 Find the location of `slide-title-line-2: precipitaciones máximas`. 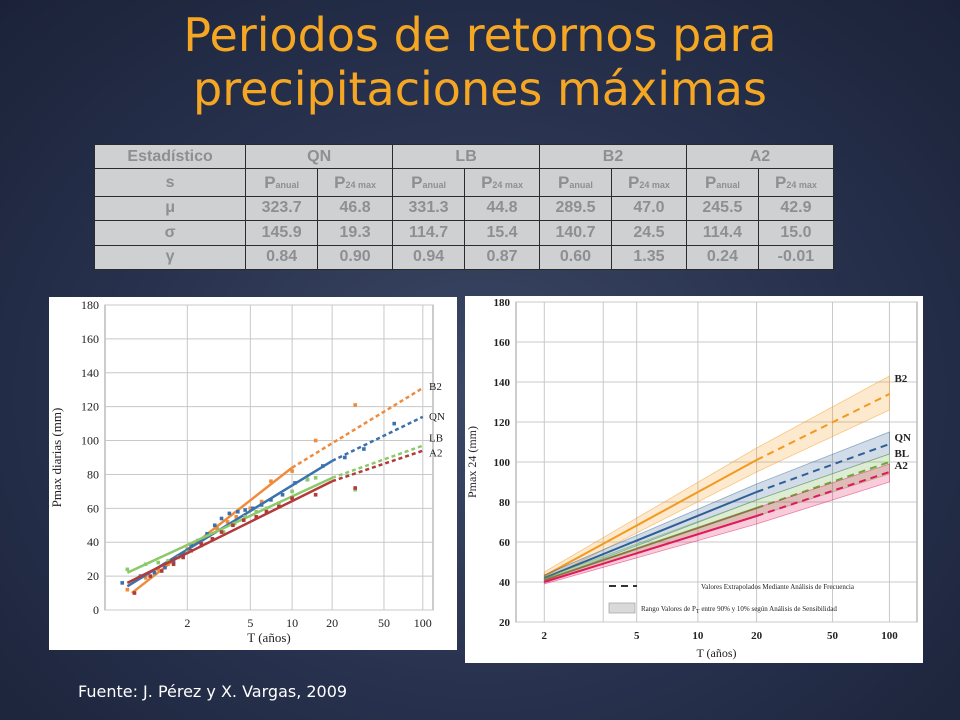

slide-title-line-2: precipitaciones máximas is located at coordinates (480, 89).